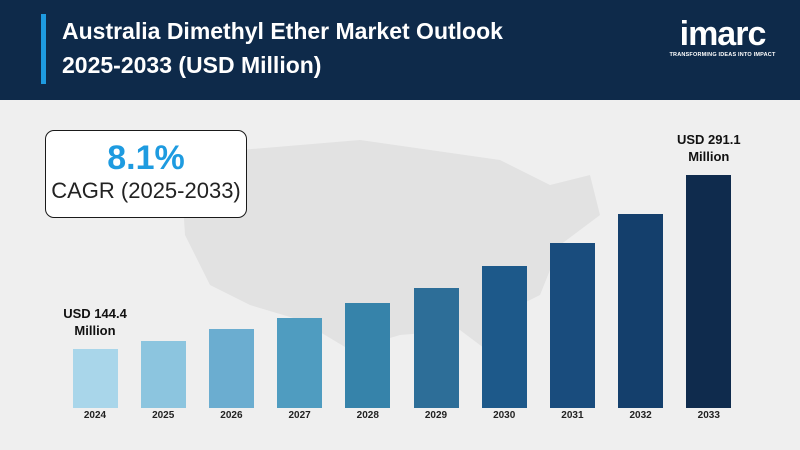  What do you see at coordinates (367, 415) in the screenshot?
I see `x-tick-label: 2028` at bounding box center [367, 415].